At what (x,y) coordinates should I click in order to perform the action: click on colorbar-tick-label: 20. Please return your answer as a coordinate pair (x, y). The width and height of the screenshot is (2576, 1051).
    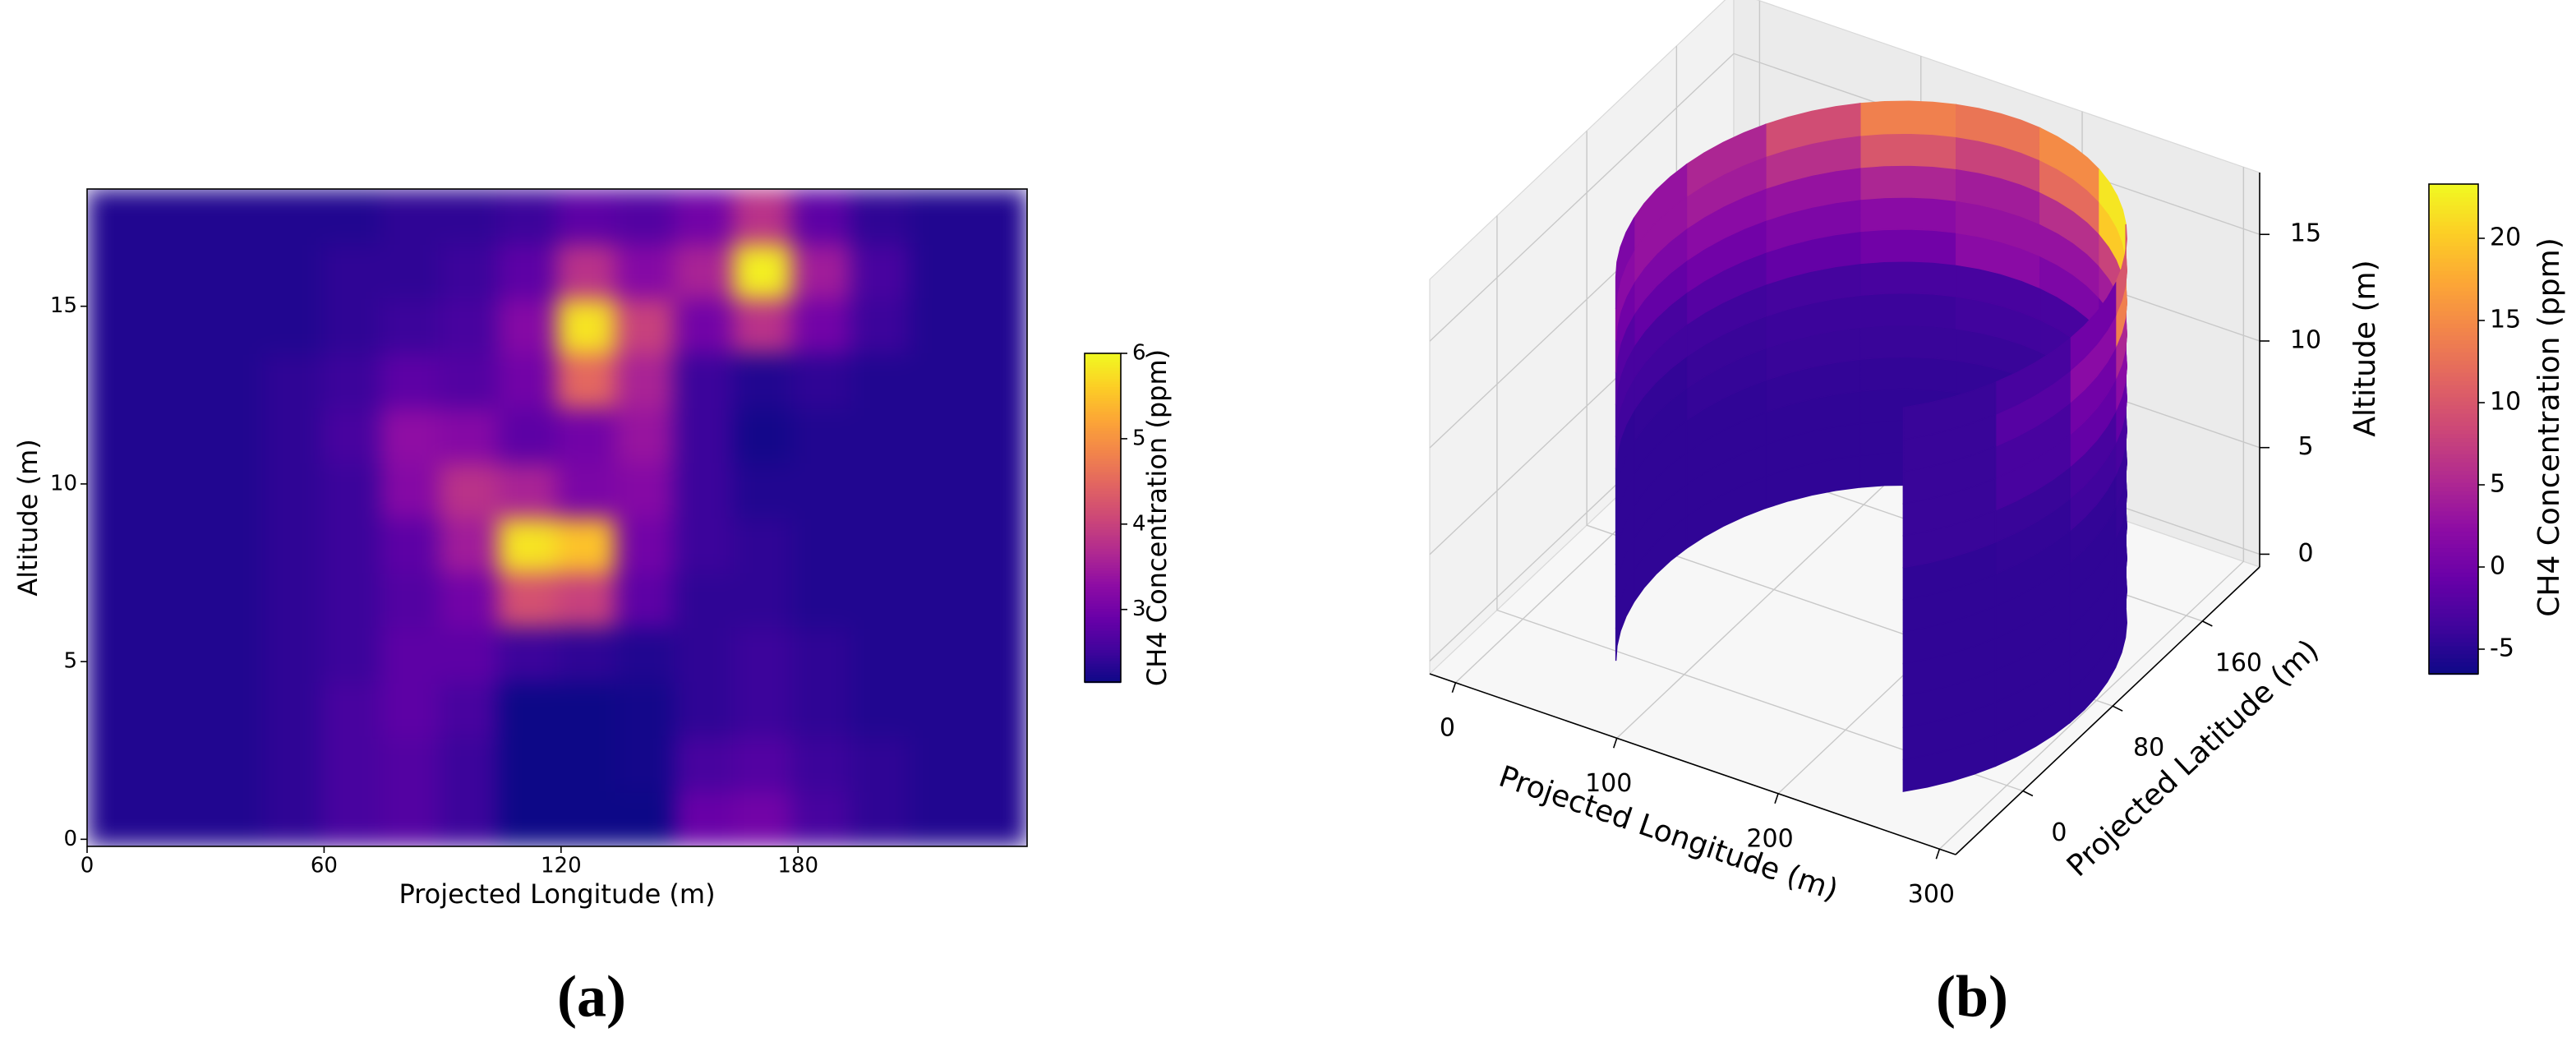
    Looking at the image, I should click on (2505, 238).